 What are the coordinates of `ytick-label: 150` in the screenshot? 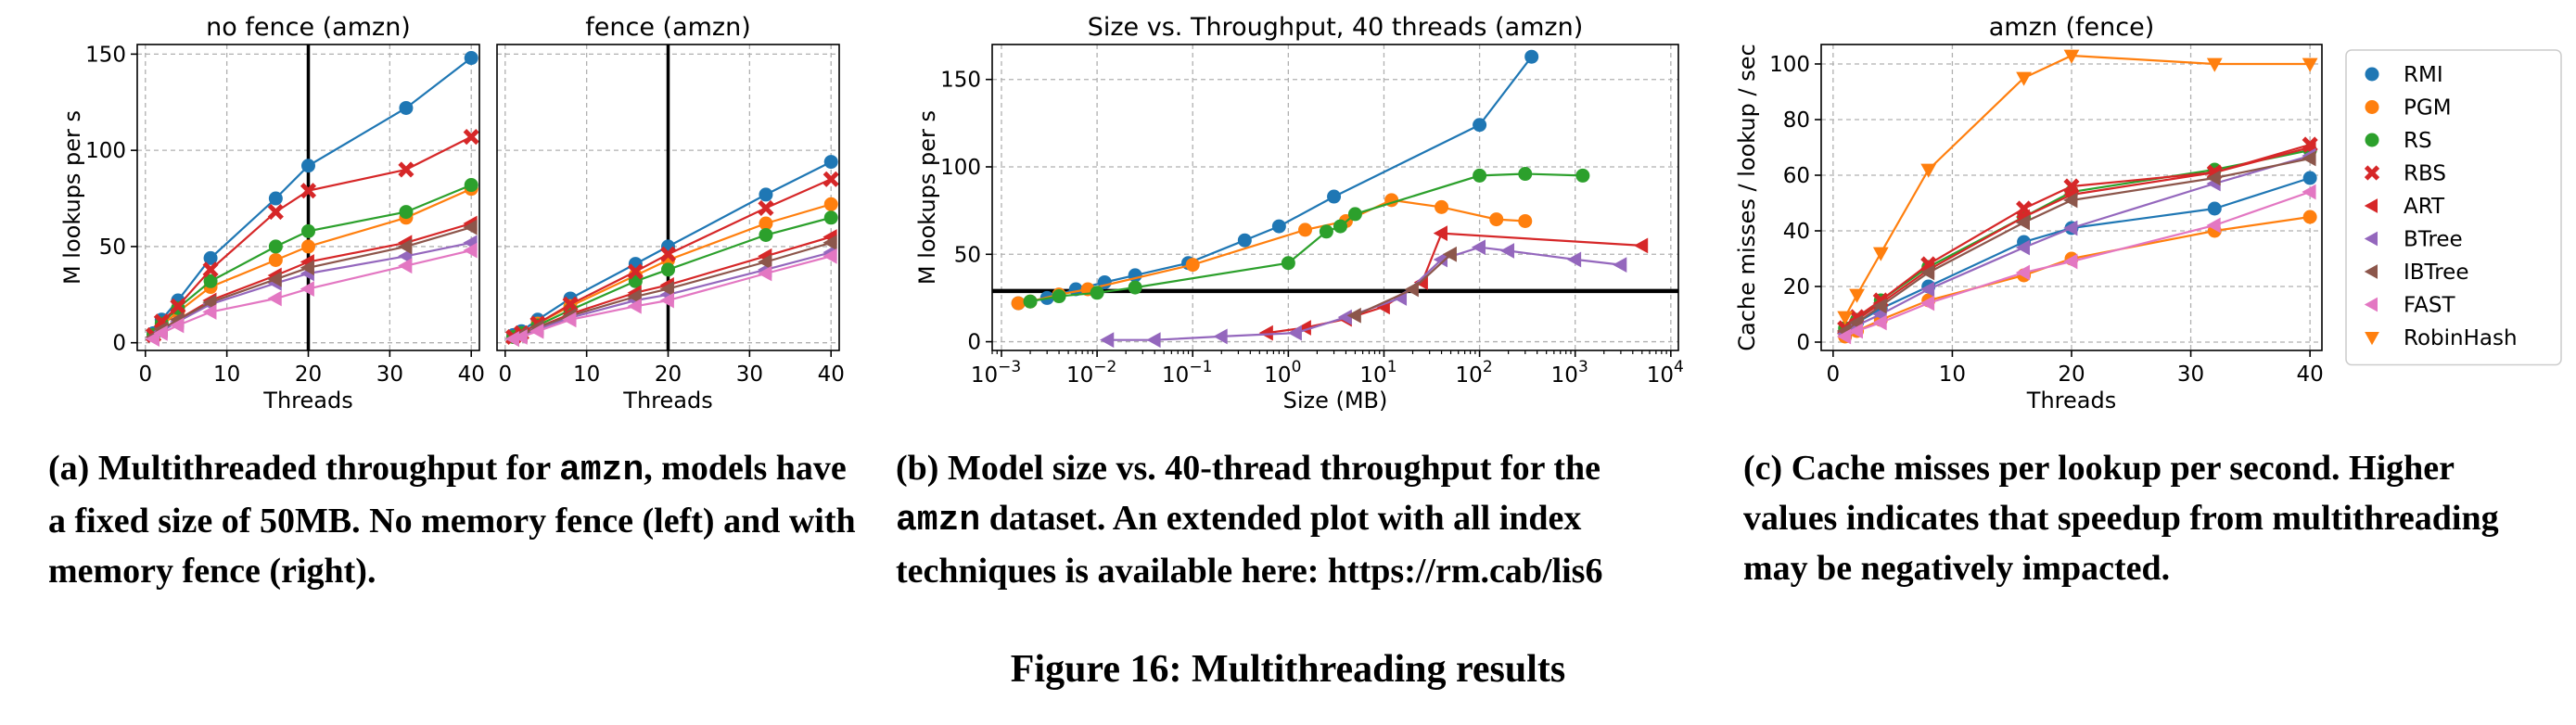 It's located at (105, 55).